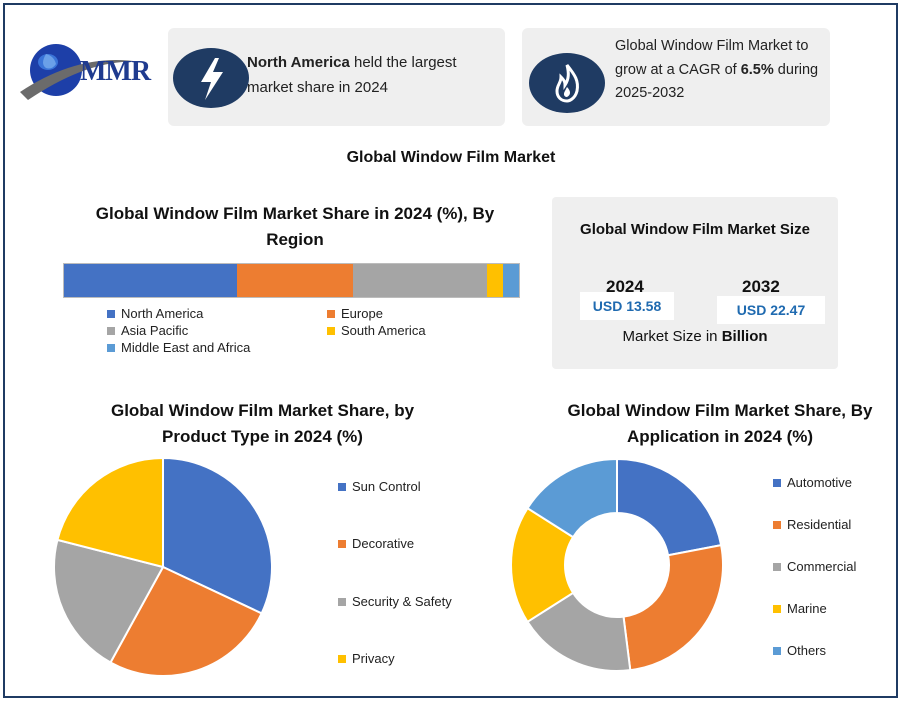 This screenshot has height=702, width=902. What do you see at coordinates (695, 336) in the screenshot?
I see `market-size-unit: Market Size in Billion` at bounding box center [695, 336].